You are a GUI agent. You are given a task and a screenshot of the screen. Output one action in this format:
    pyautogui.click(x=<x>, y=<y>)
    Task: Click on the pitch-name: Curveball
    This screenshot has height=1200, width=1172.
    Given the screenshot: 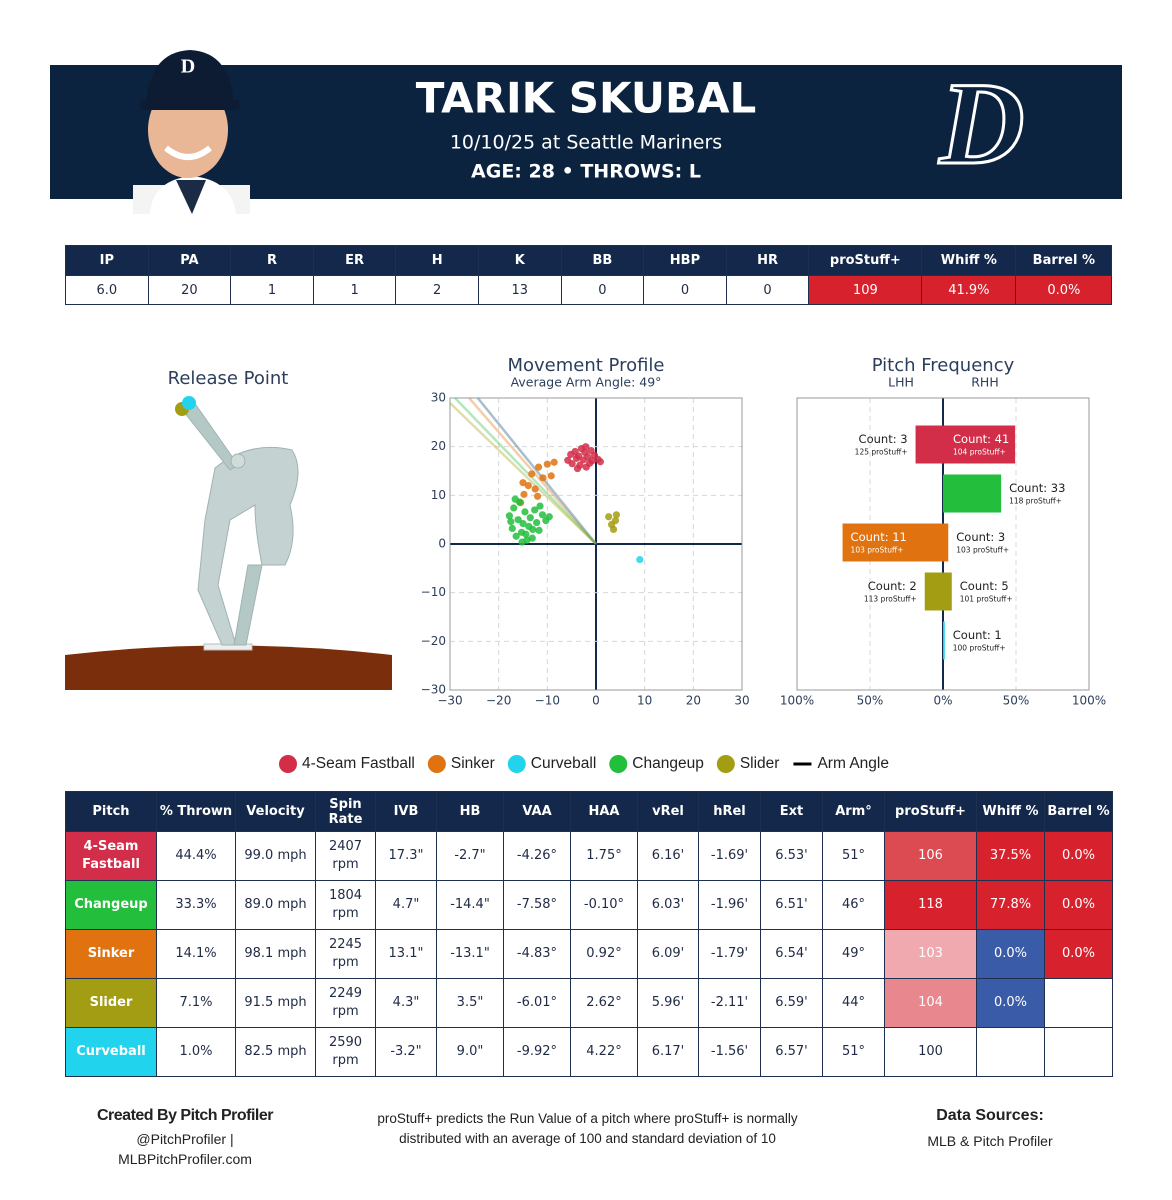 What is the action you would take?
    pyautogui.click(x=111, y=1052)
    